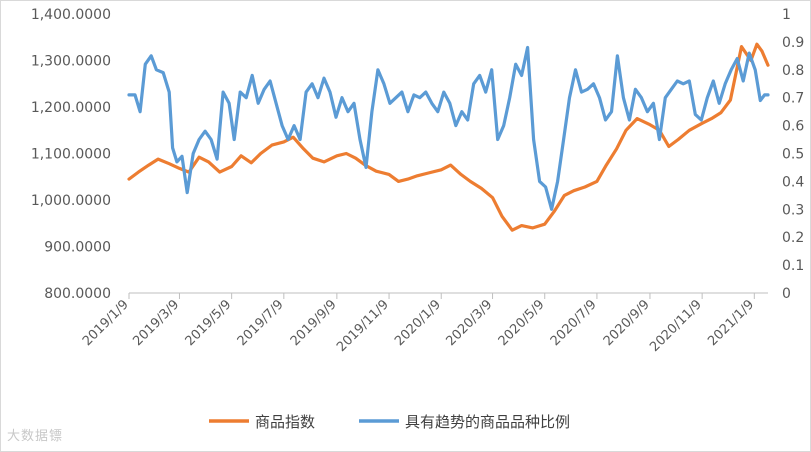  Describe the element at coordinates (469, 323) in the screenshot. I see `x-tick-label: 2020/3/9` at that location.